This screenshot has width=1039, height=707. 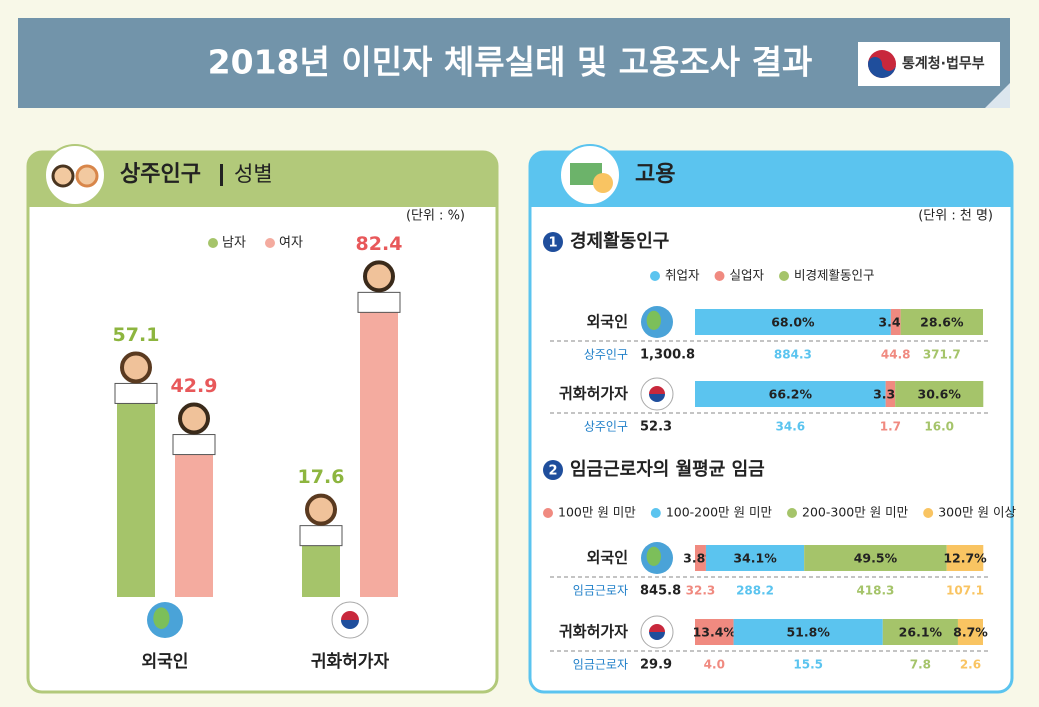 I want to click on legend-label: 남자, so click(x=234, y=243).